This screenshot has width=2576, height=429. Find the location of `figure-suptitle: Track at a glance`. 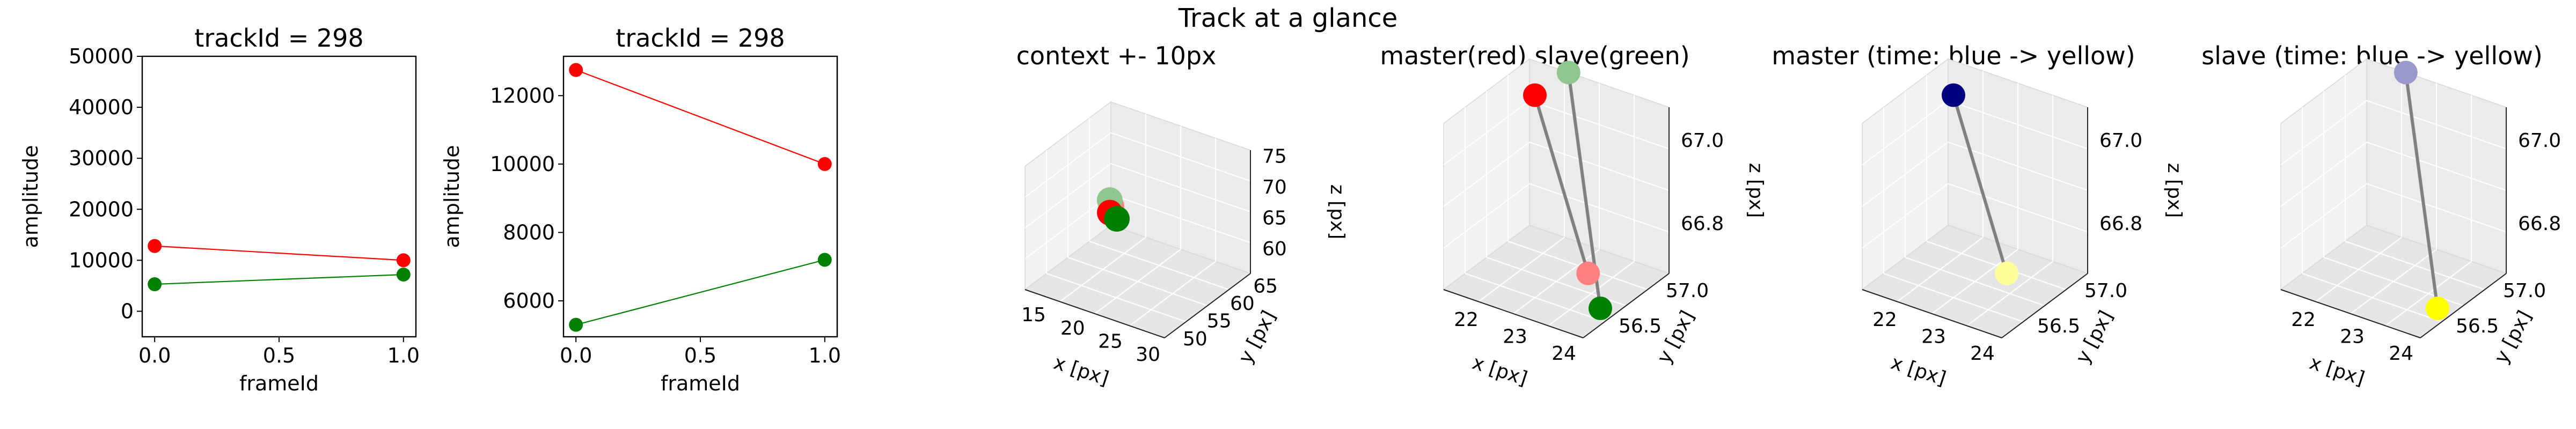

figure-suptitle: Track at a glance is located at coordinates (1288, 18).